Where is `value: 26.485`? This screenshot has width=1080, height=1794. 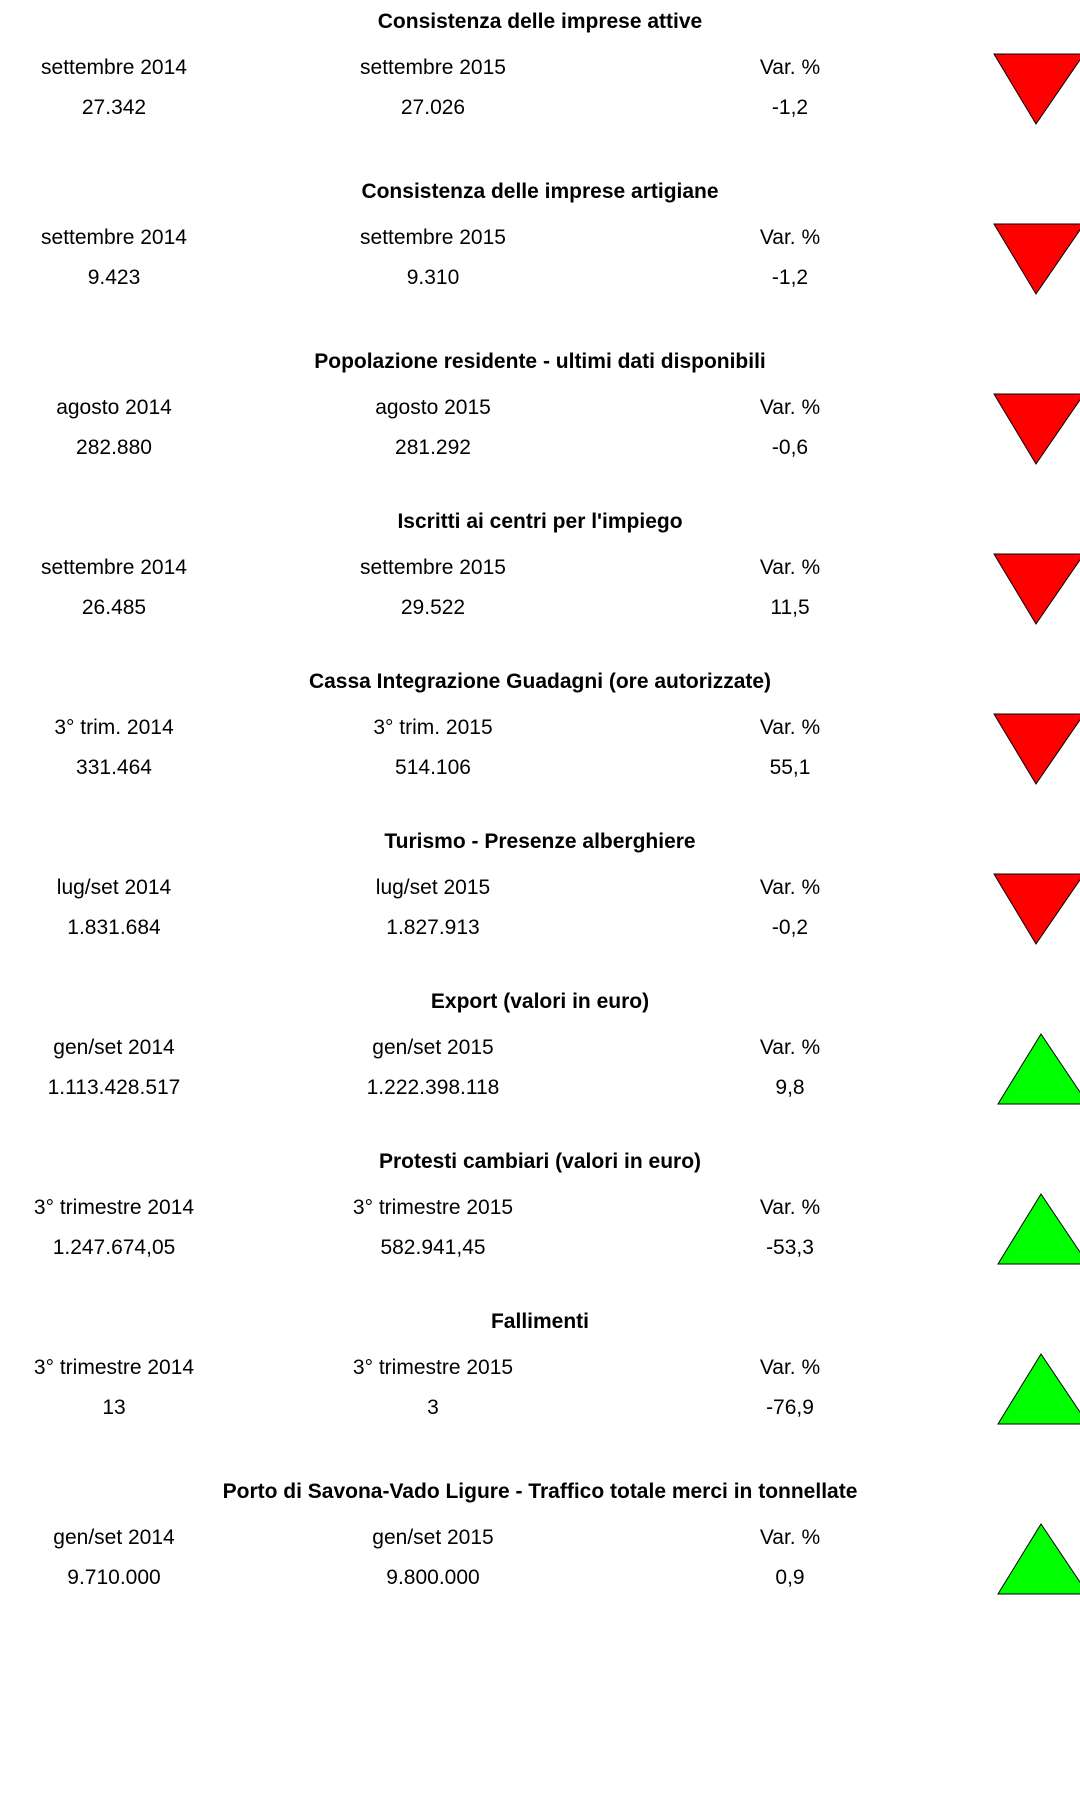
value: 26.485 is located at coordinates (114, 607).